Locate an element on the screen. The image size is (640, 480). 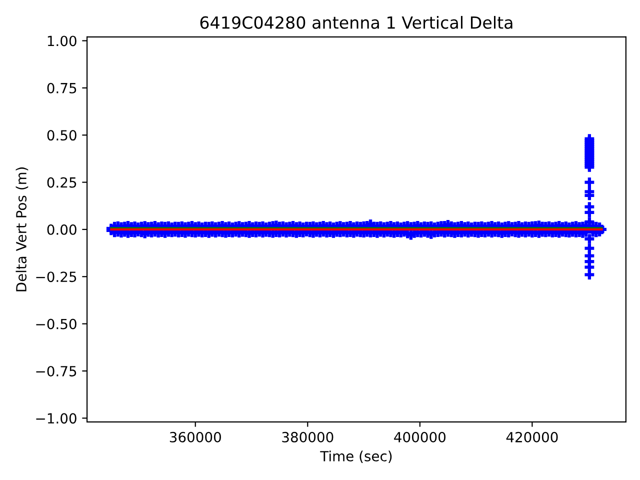
x-tick-label: 380000 is located at coordinates (308, 437).